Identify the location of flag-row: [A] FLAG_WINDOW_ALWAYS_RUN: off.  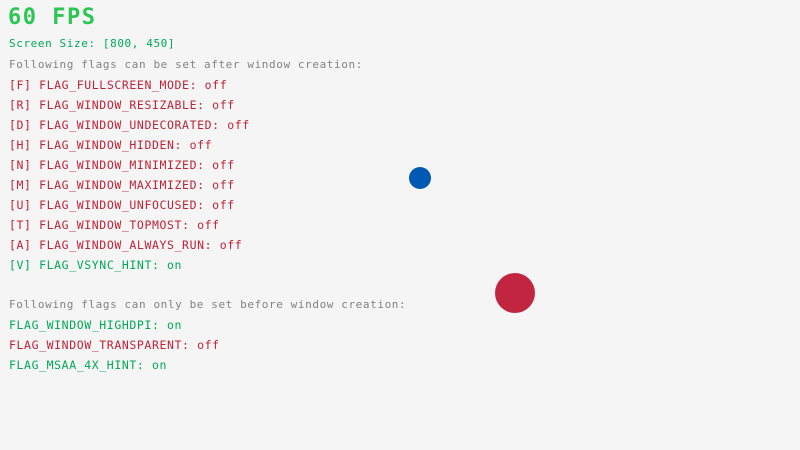
(125, 245).